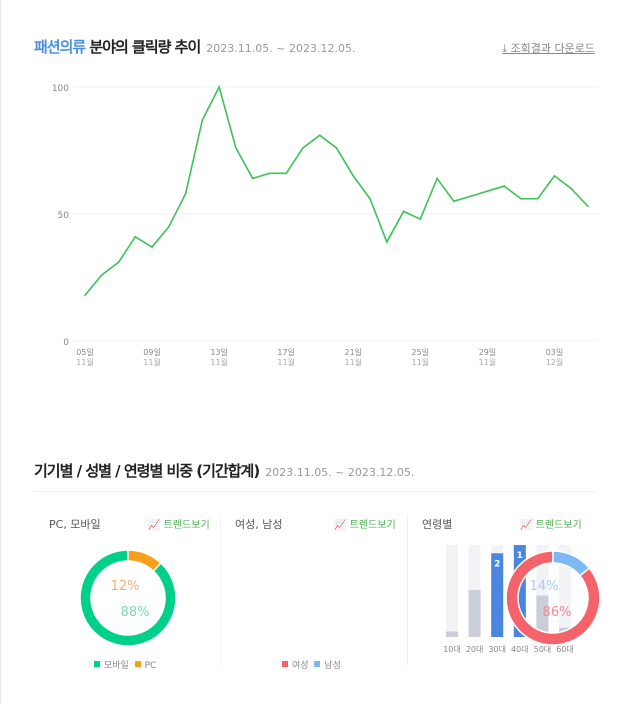 The width and height of the screenshot is (625, 704). I want to click on mobile-percent: 88%, so click(135, 612).